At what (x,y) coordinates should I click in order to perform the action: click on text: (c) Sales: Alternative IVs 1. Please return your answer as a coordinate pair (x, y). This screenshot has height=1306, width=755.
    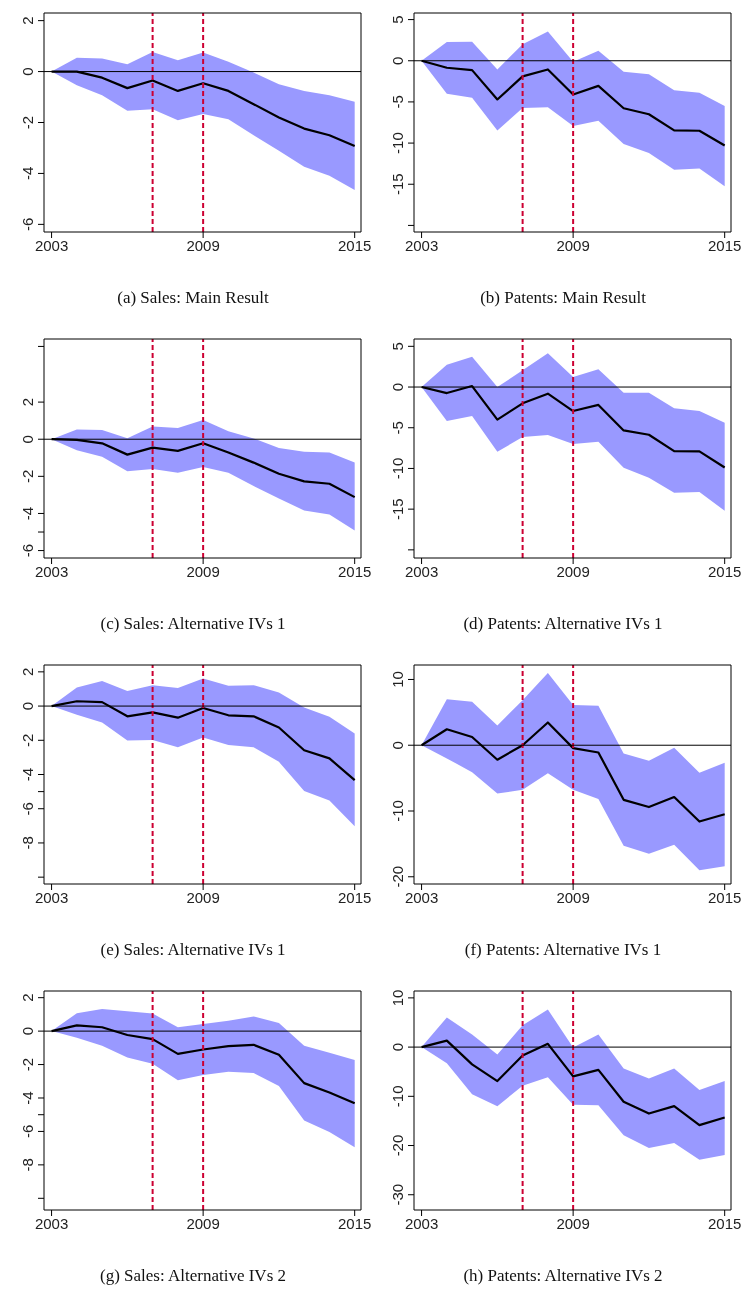
    Looking at the image, I should click on (193, 624).